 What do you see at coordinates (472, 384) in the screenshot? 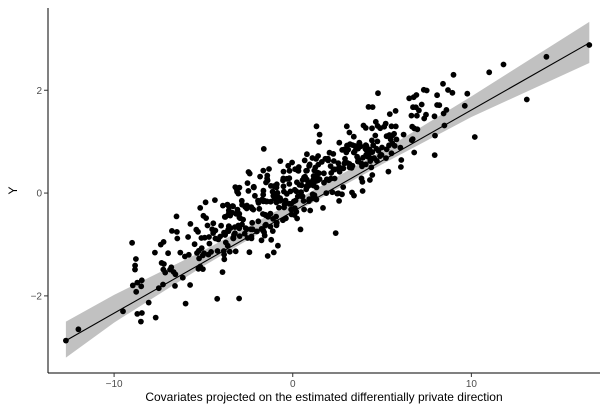
I see `x-tick-label: 10` at bounding box center [472, 384].